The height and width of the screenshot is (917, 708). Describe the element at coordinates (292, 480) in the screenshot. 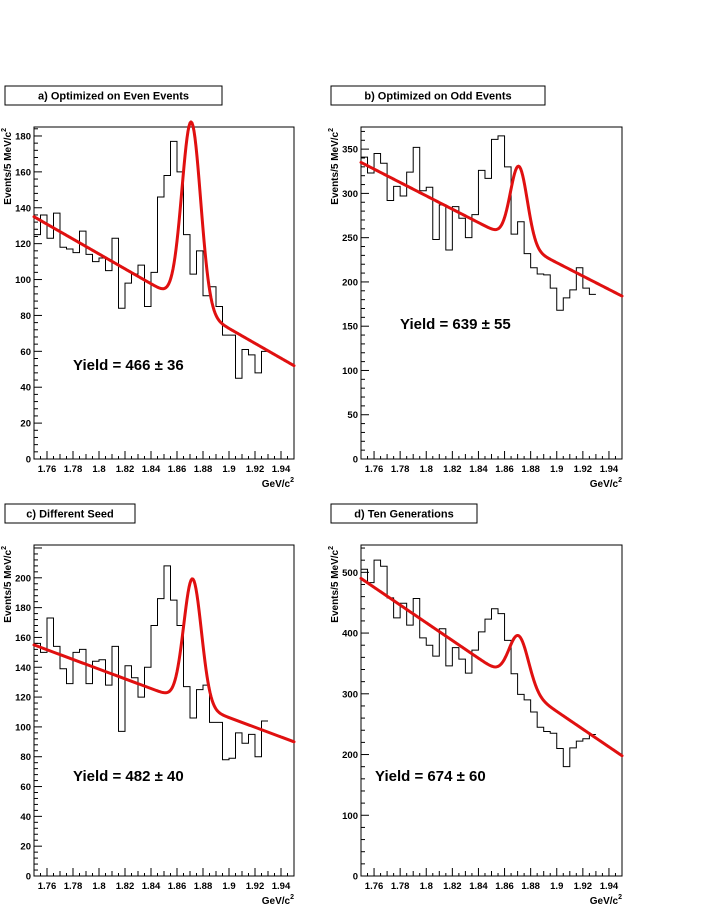

I see `x-axis-title-superscript: 2` at that location.